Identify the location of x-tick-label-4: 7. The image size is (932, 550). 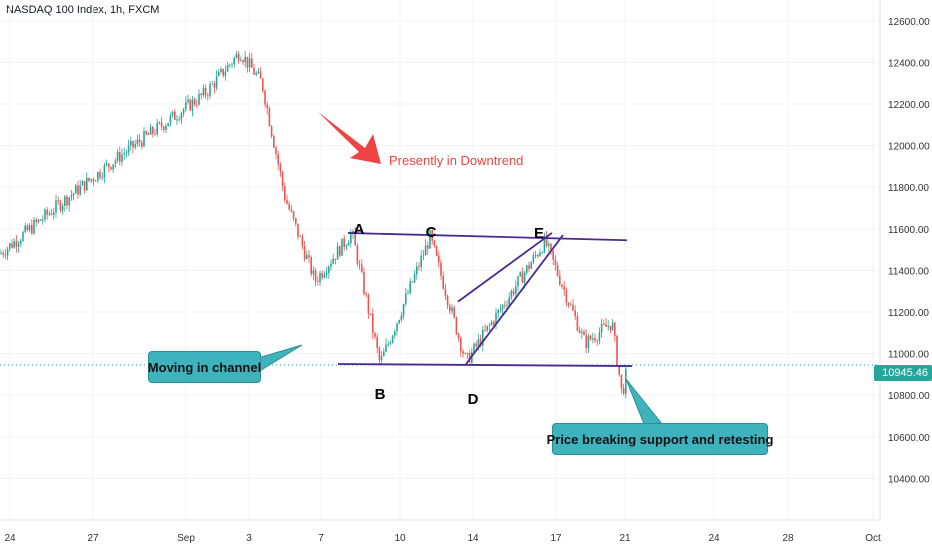
(321, 538).